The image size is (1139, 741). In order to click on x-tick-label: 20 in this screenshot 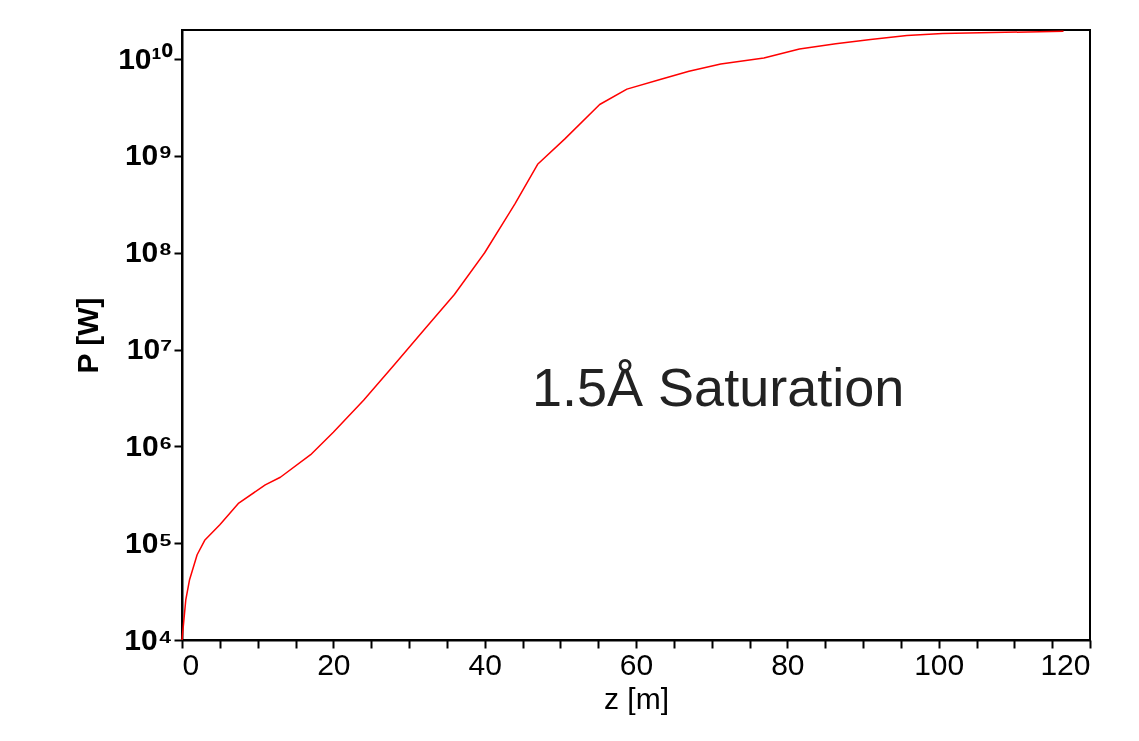, I will do `click(334, 664)`.